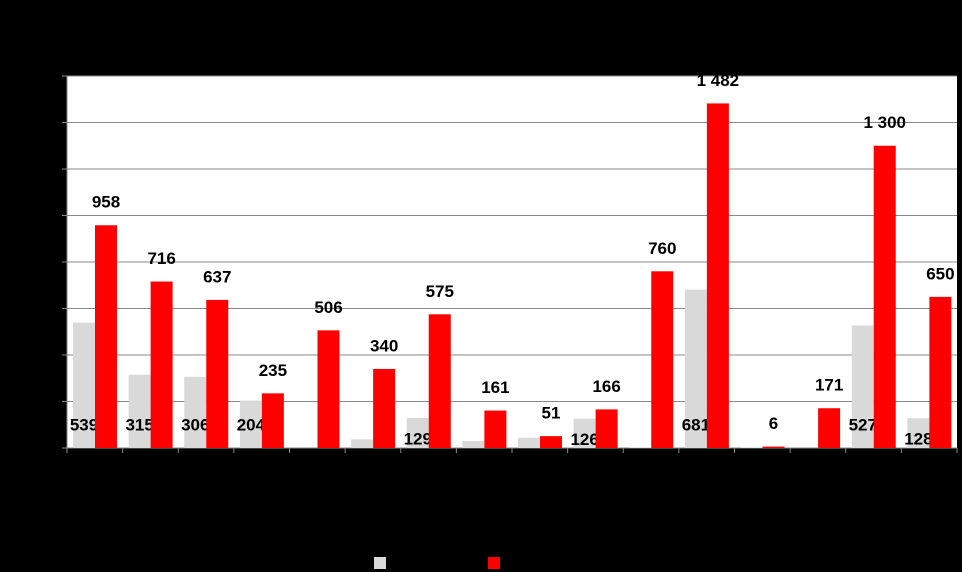 Image resolution: width=962 pixels, height=572 pixels. I want to click on data-label: 340, so click(384, 345).